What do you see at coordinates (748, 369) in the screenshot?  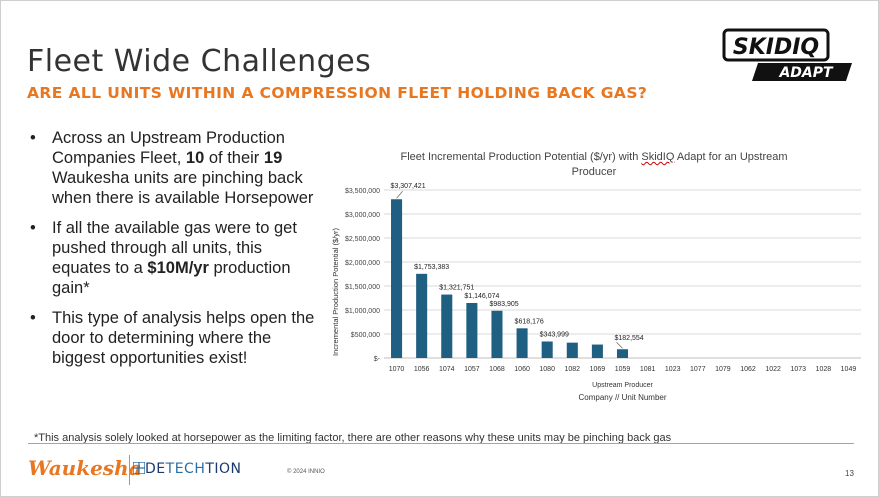 I see `x-tick-label: 1062` at bounding box center [748, 369].